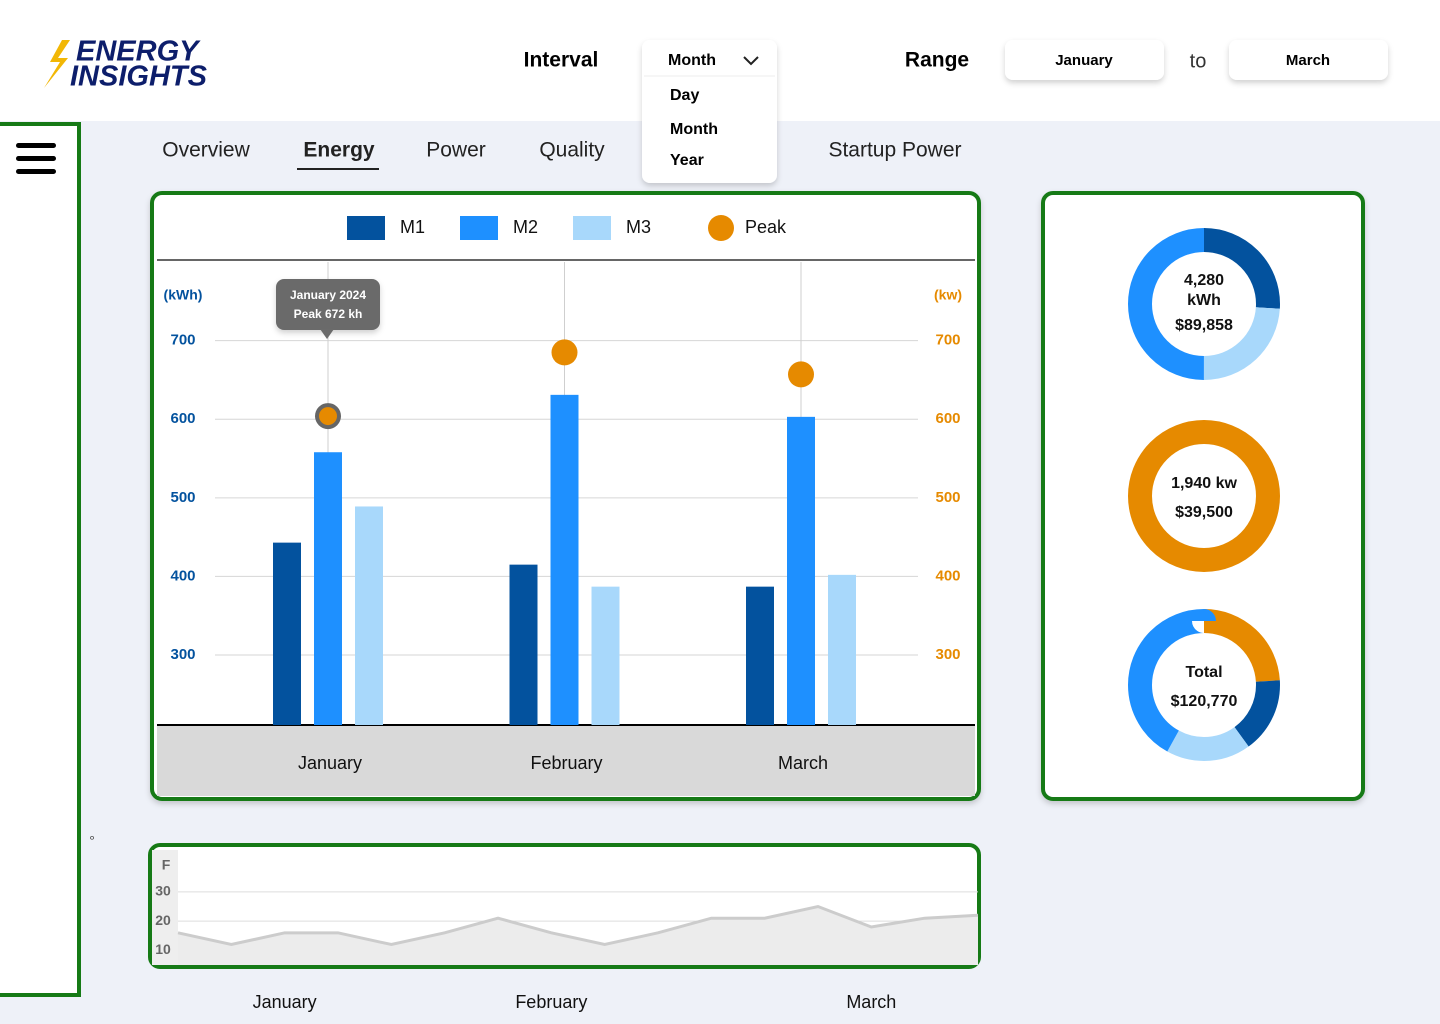 Image resolution: width=1440 pixels, height=1024 pixels. I want to click on legend-label: Peak, so click(766, 227).